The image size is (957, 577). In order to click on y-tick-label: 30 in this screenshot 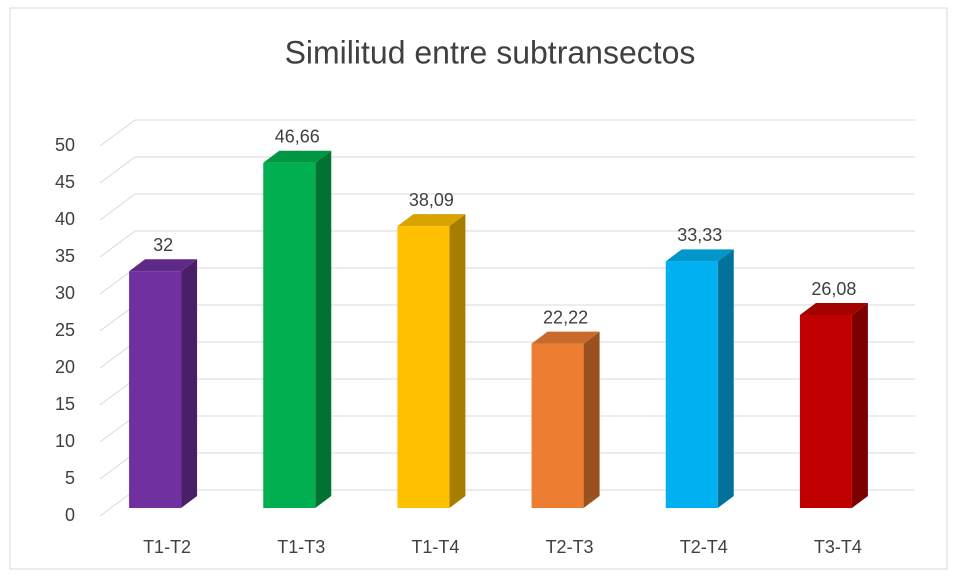, I will do `click(65, 293)`.